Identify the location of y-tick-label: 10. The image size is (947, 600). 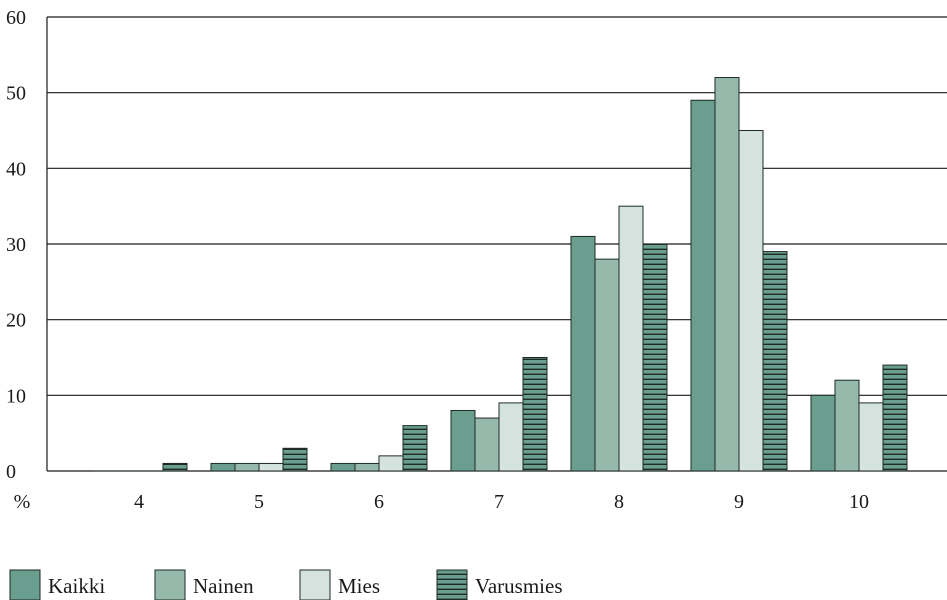
(16, 396).